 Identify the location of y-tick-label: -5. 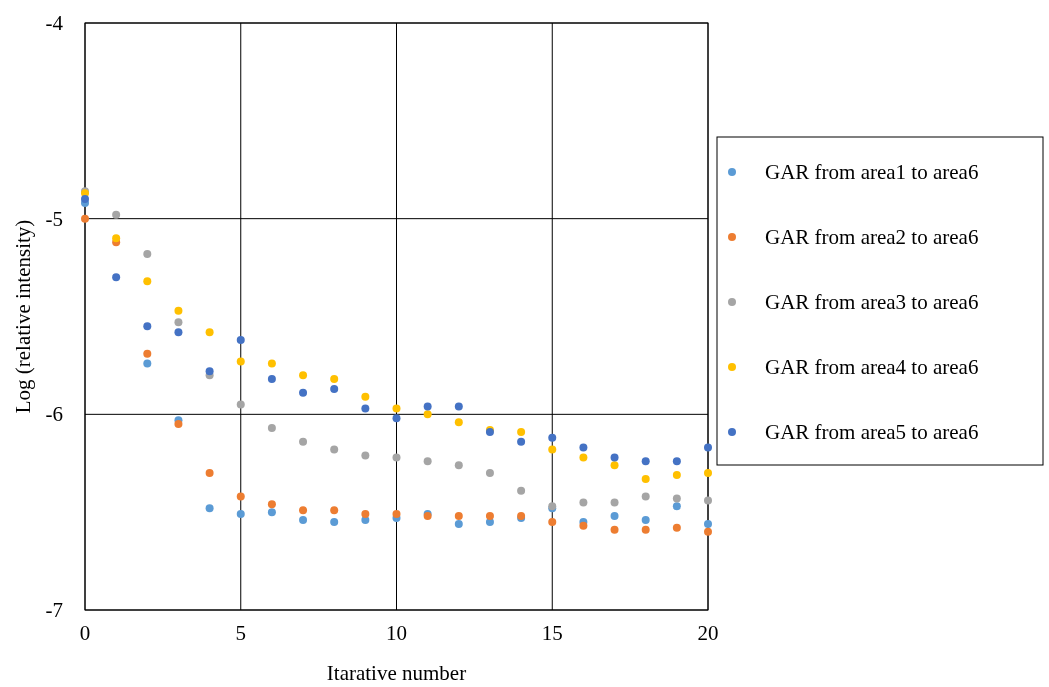
(54, 218).